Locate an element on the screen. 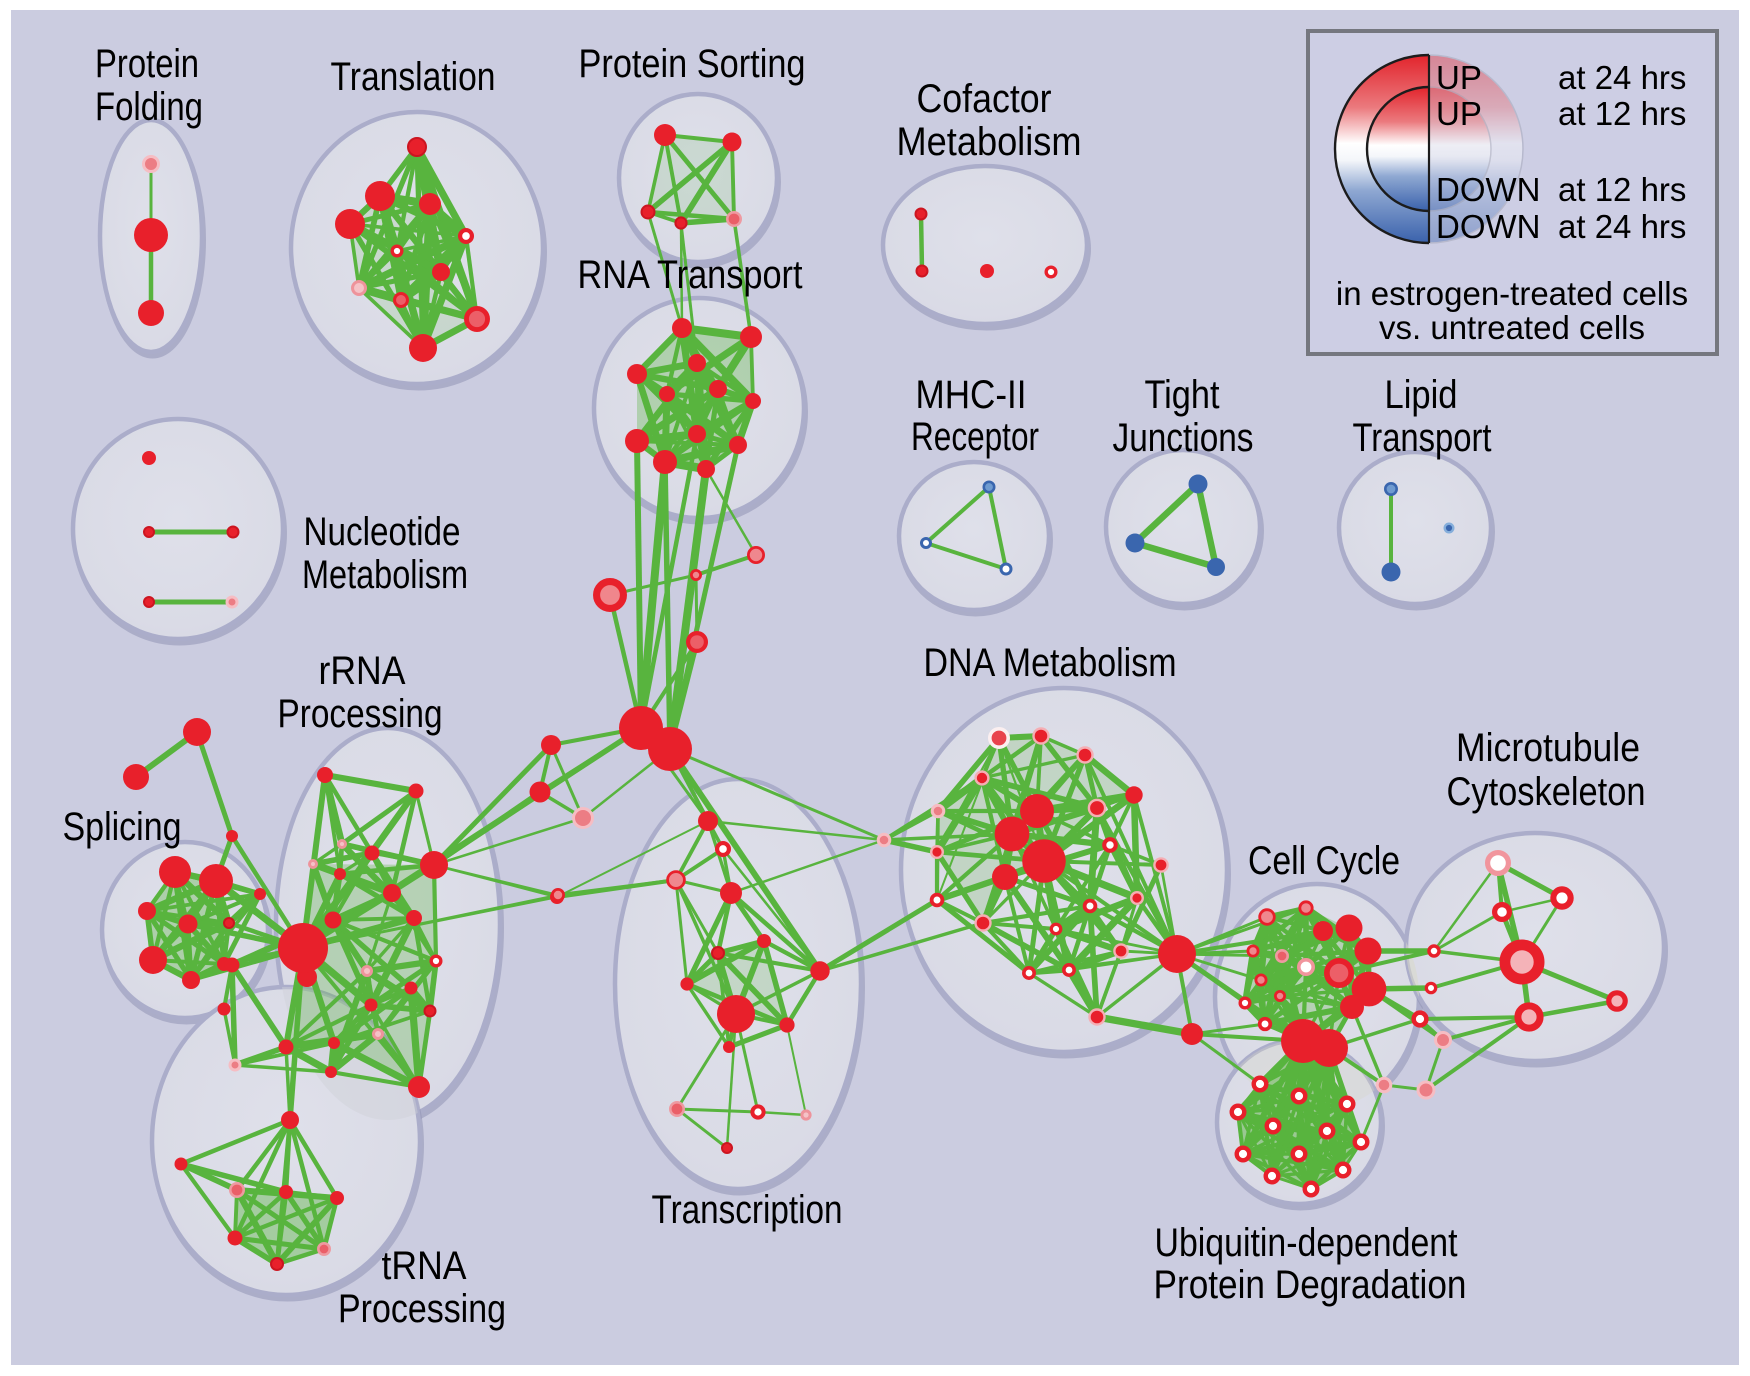 The image size is (1750, 1376). svg-text: rRNA is located at coordinates (362, 671).